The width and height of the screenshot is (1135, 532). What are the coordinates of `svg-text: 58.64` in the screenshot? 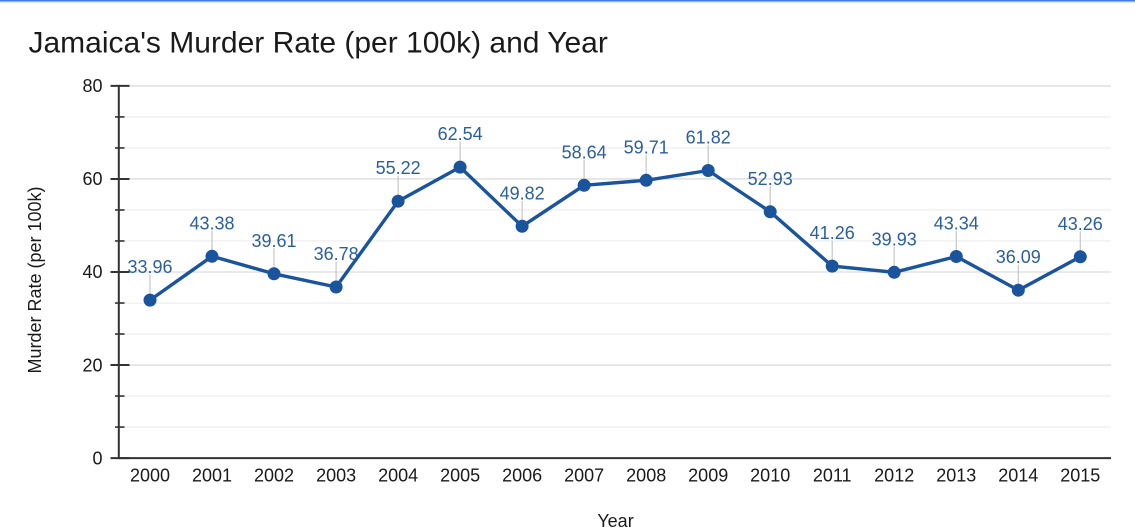 It's located at (584, 152).